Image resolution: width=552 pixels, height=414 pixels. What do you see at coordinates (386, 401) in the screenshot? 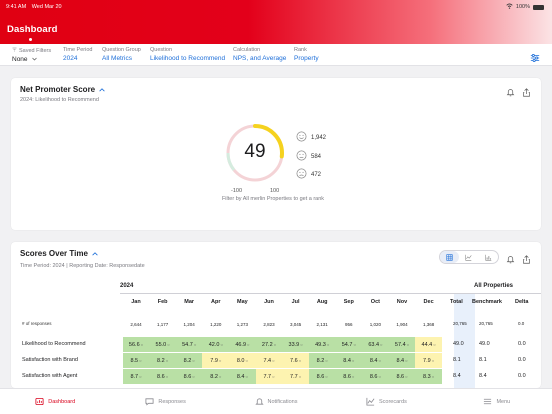
I see `tab-scorecards: Scorecards` at bounding box center [386, 401].